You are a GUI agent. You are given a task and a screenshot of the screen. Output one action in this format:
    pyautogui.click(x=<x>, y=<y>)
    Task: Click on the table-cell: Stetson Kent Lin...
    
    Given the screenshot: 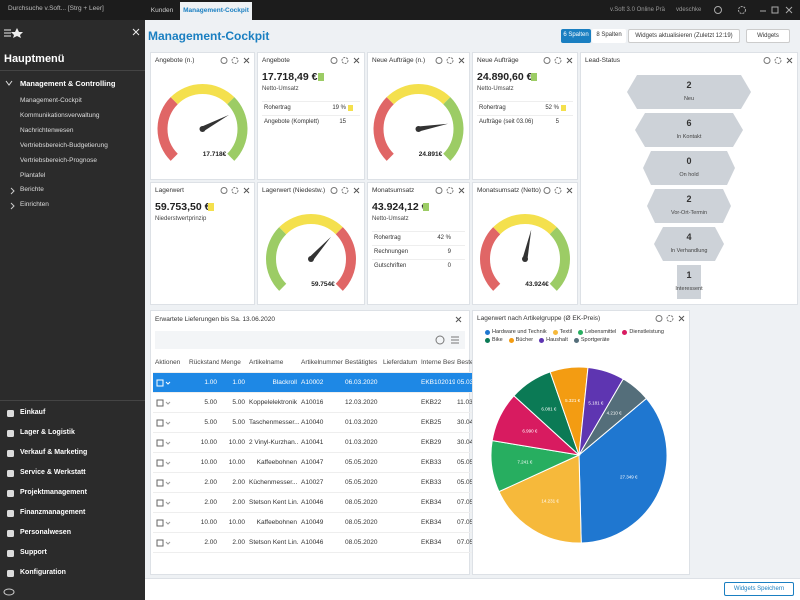 What is the action you would take?
    pyautogui.click(x=273, y=542)
    